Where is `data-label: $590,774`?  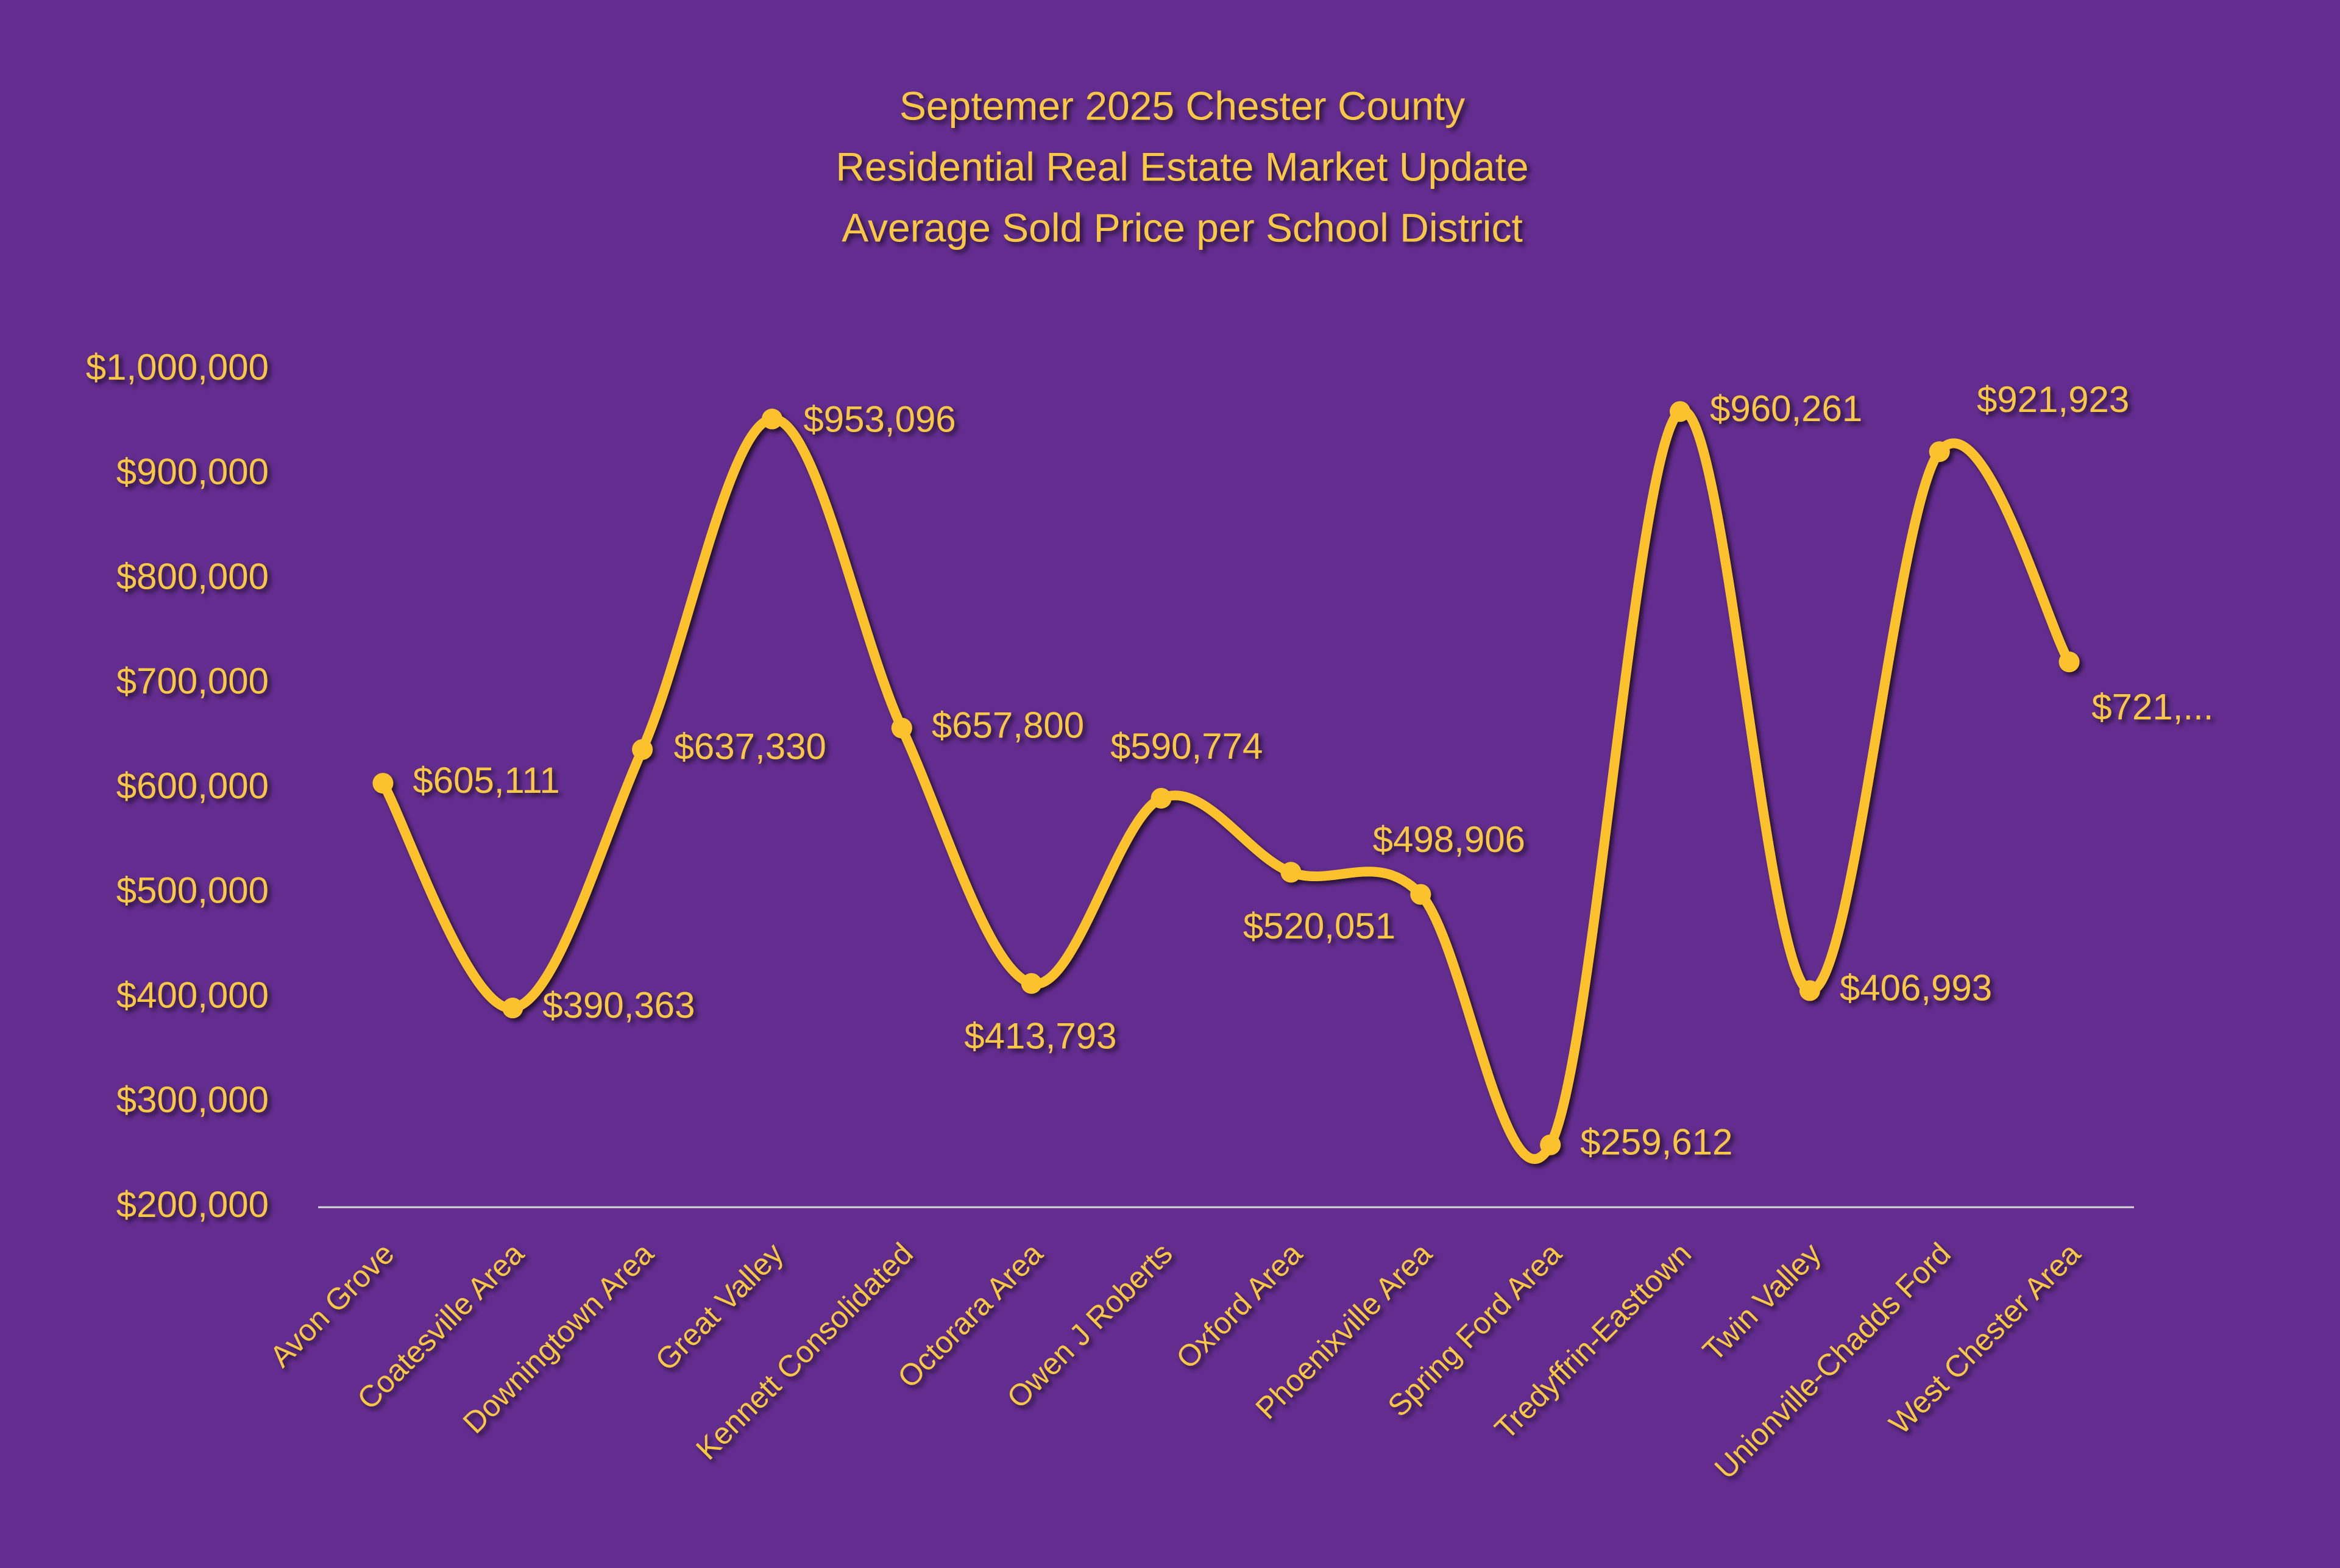 data-label: $590,774 is located at coordinates (1186, 746).